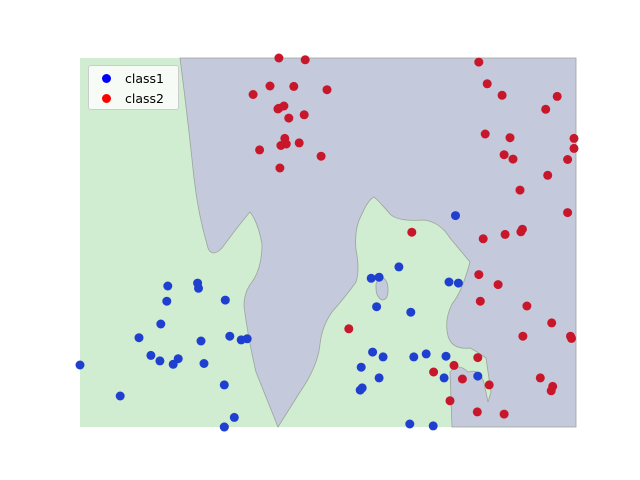 This screenshot has width=640, height=480. Describe the element at coordinates (106, 98) in the screenshot. I see `legend-marker-class2` at that location.